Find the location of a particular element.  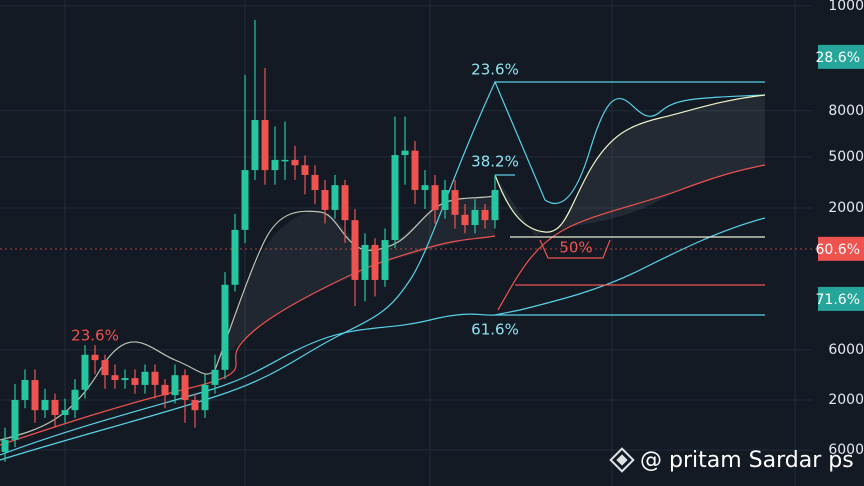

watermark-icon is located at coordinates (622, 460).